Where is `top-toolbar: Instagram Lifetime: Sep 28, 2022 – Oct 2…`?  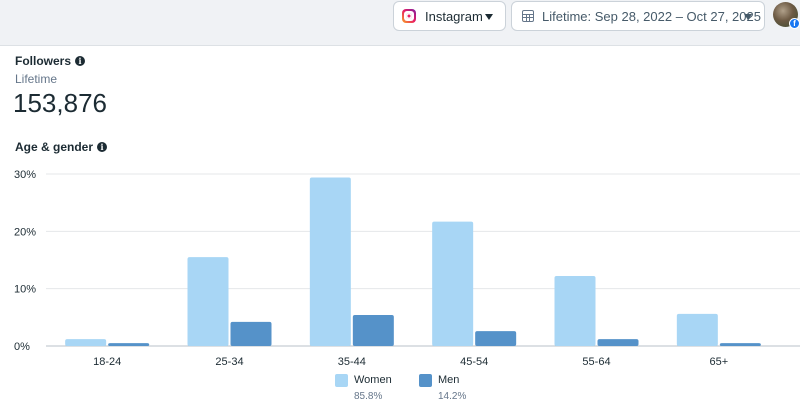
top-toolbar: Instagram Lifetime: Sep 28, 2022 – Oct 2… is located at coordinates (400, 22).